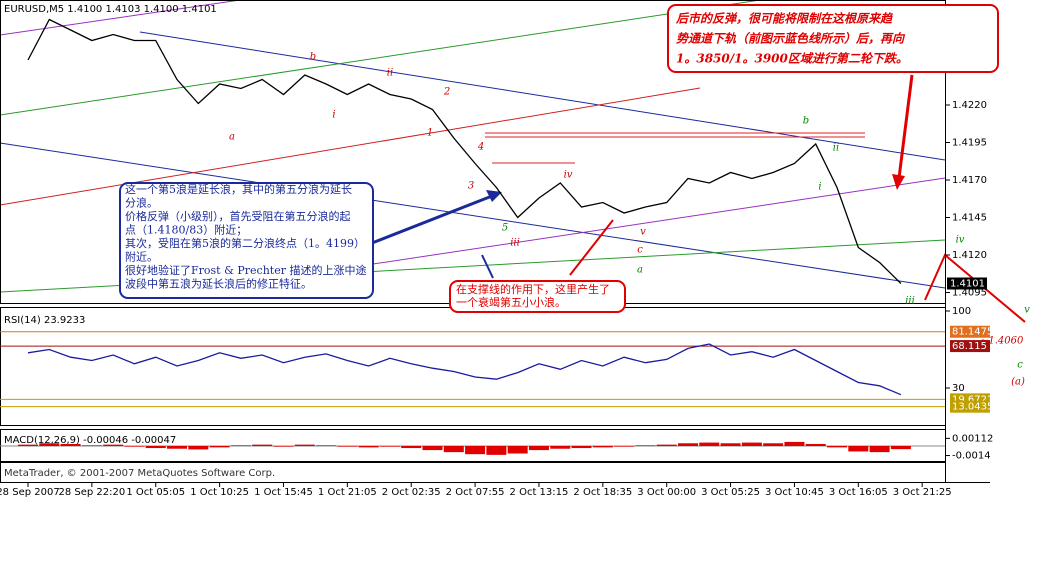  I want to click on x-tick-label: 3 Oct 16:05, so click(858, 492).